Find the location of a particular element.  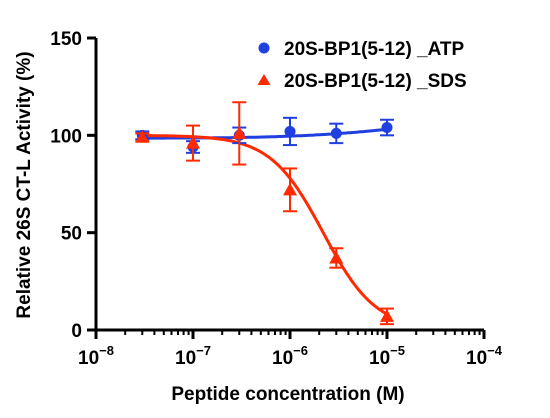

y-tick-label: 150 is located at coordinates (66, 39).